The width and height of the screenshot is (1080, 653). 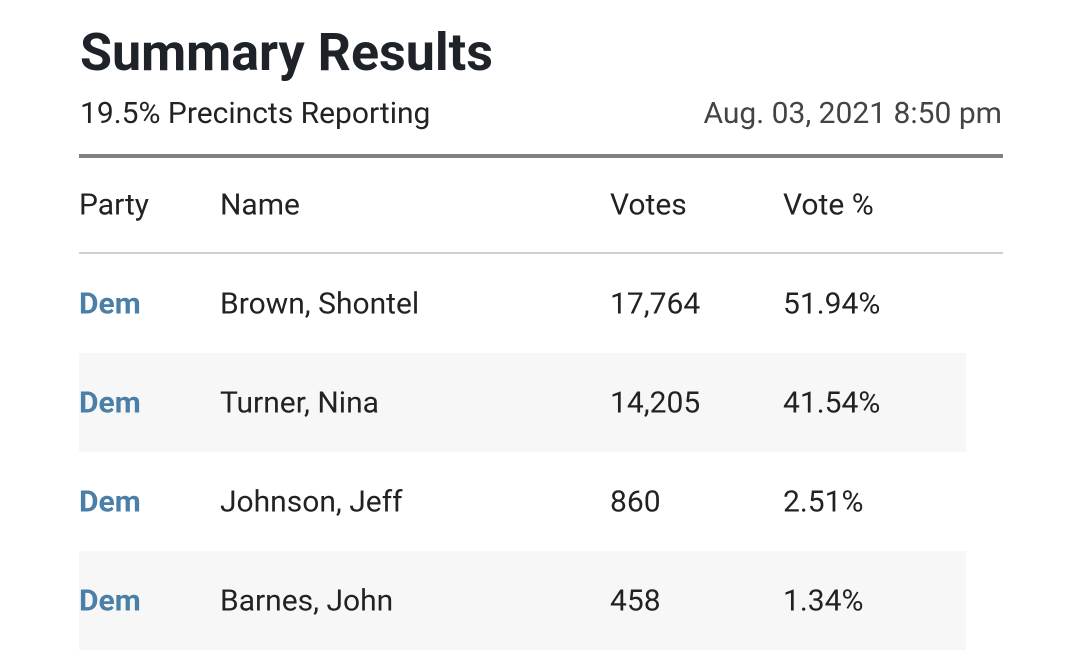 What do you see at coordinates (655, 402) in the screenshot?
I see `votes: 14,205` at bounding box center [655, 402].